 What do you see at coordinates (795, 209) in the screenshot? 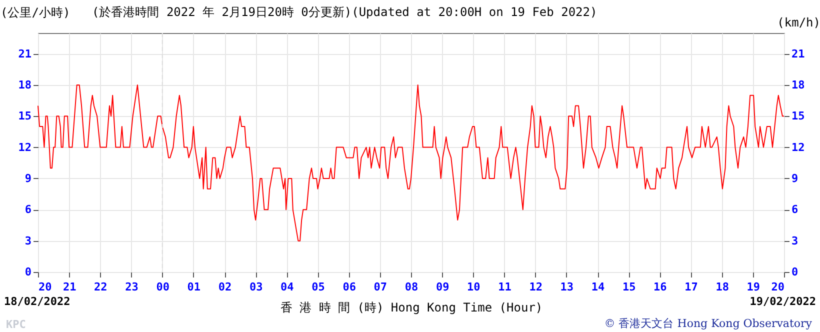
I see `y2-tick-label: 6` at bounding box center [795, 209].